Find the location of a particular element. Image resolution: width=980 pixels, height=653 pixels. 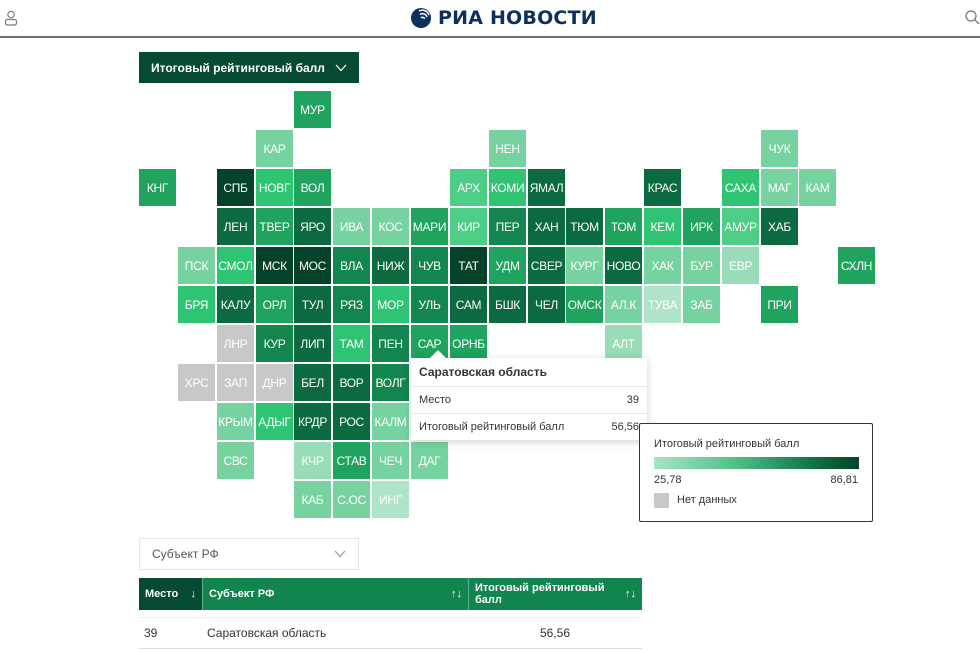

region-tile: С.ОС is located at coordinates (351, 499).